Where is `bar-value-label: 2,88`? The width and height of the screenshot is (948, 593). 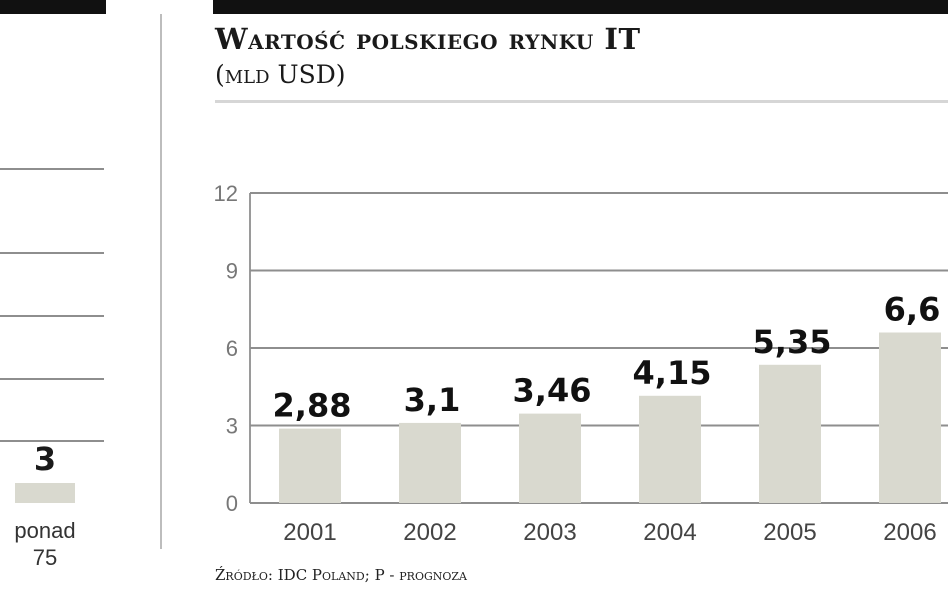 bar-value-label: 2,88 is located at coordinates (312, 406).